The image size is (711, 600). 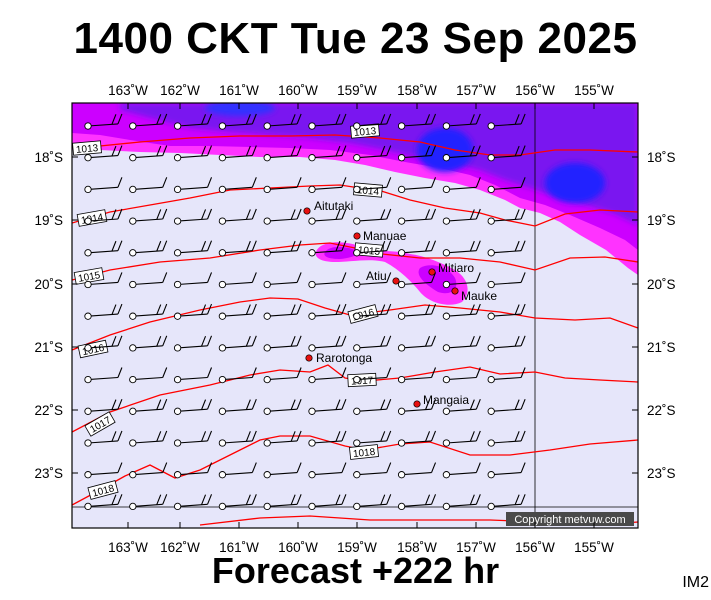 What do you see at coordinates (432, 272) in the screenshot?
I see `place-marker-mitiaro` at bounding box center [432, 272].